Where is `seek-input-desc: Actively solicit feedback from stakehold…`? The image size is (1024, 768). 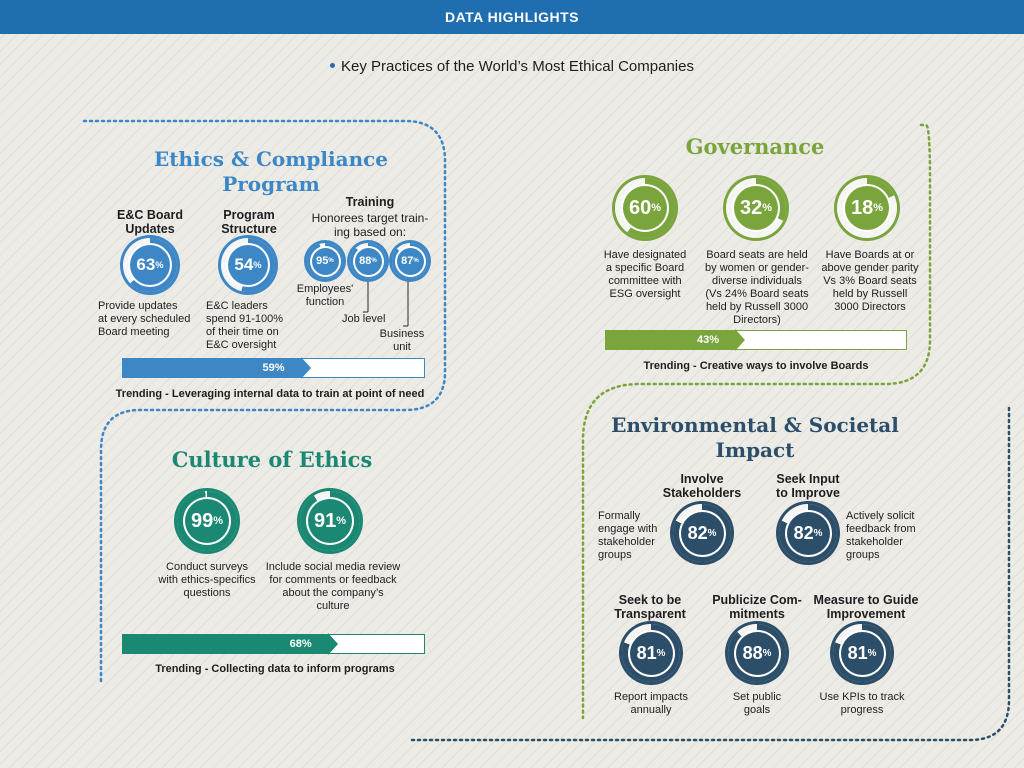 seek-input-desc: Actively solicit feedback from stakehold… is located at coordinates (881, 535).